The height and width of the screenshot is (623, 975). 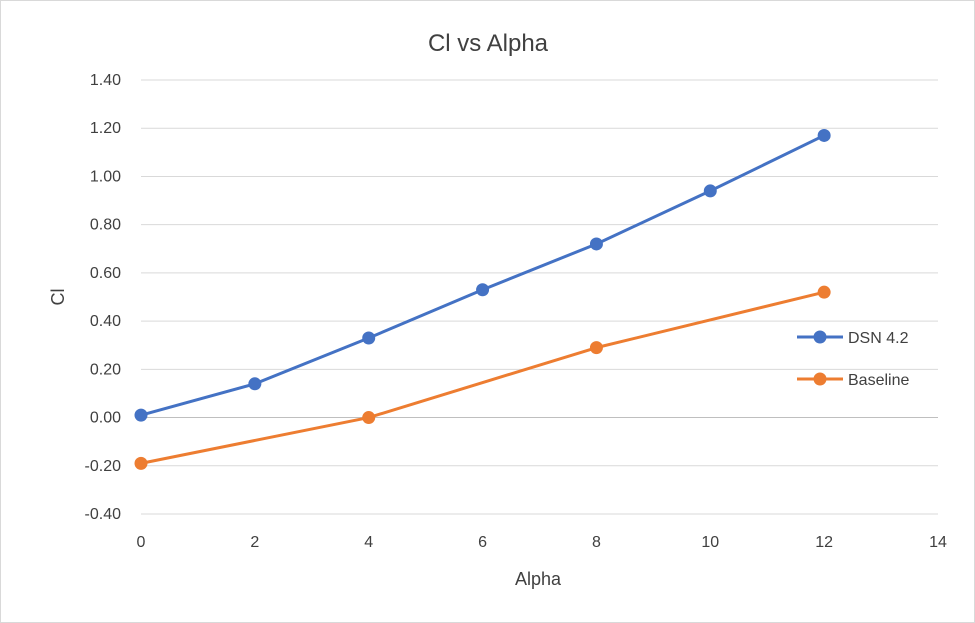 I want to click on legend-item: DSN 4.2, so click(x=853, y=338).